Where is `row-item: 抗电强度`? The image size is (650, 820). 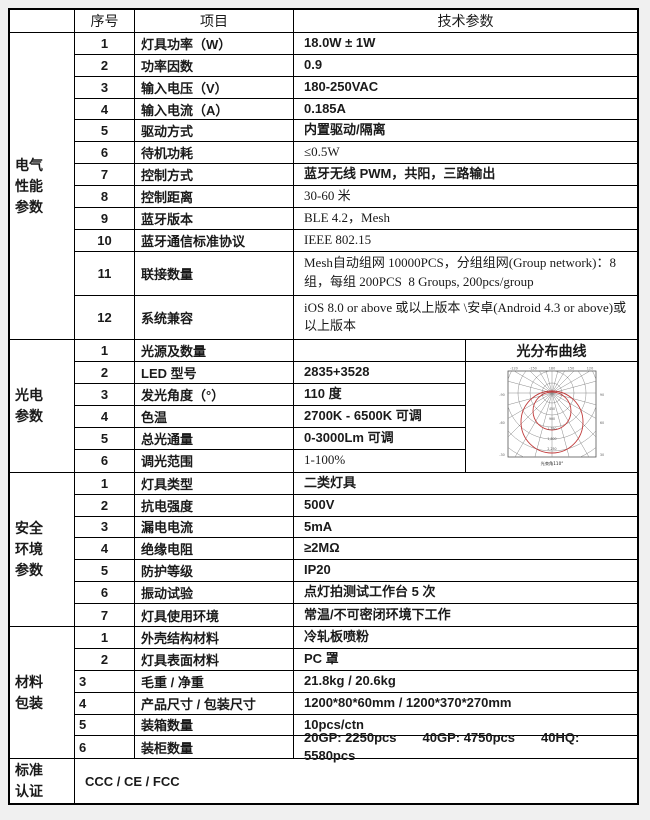 row-item: 抗电强度 is located at coordinates (214, 505).